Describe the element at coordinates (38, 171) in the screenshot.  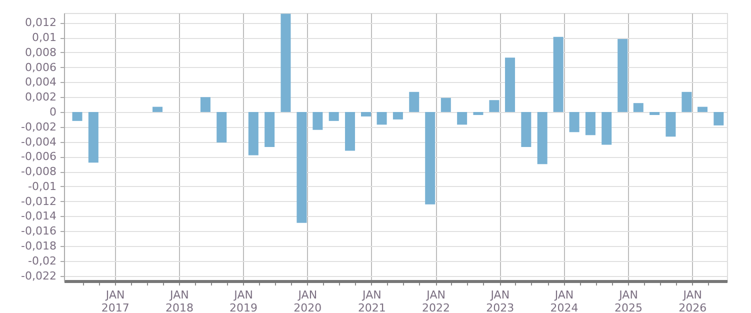
I see `y-tick-label: -0,008` at that location.